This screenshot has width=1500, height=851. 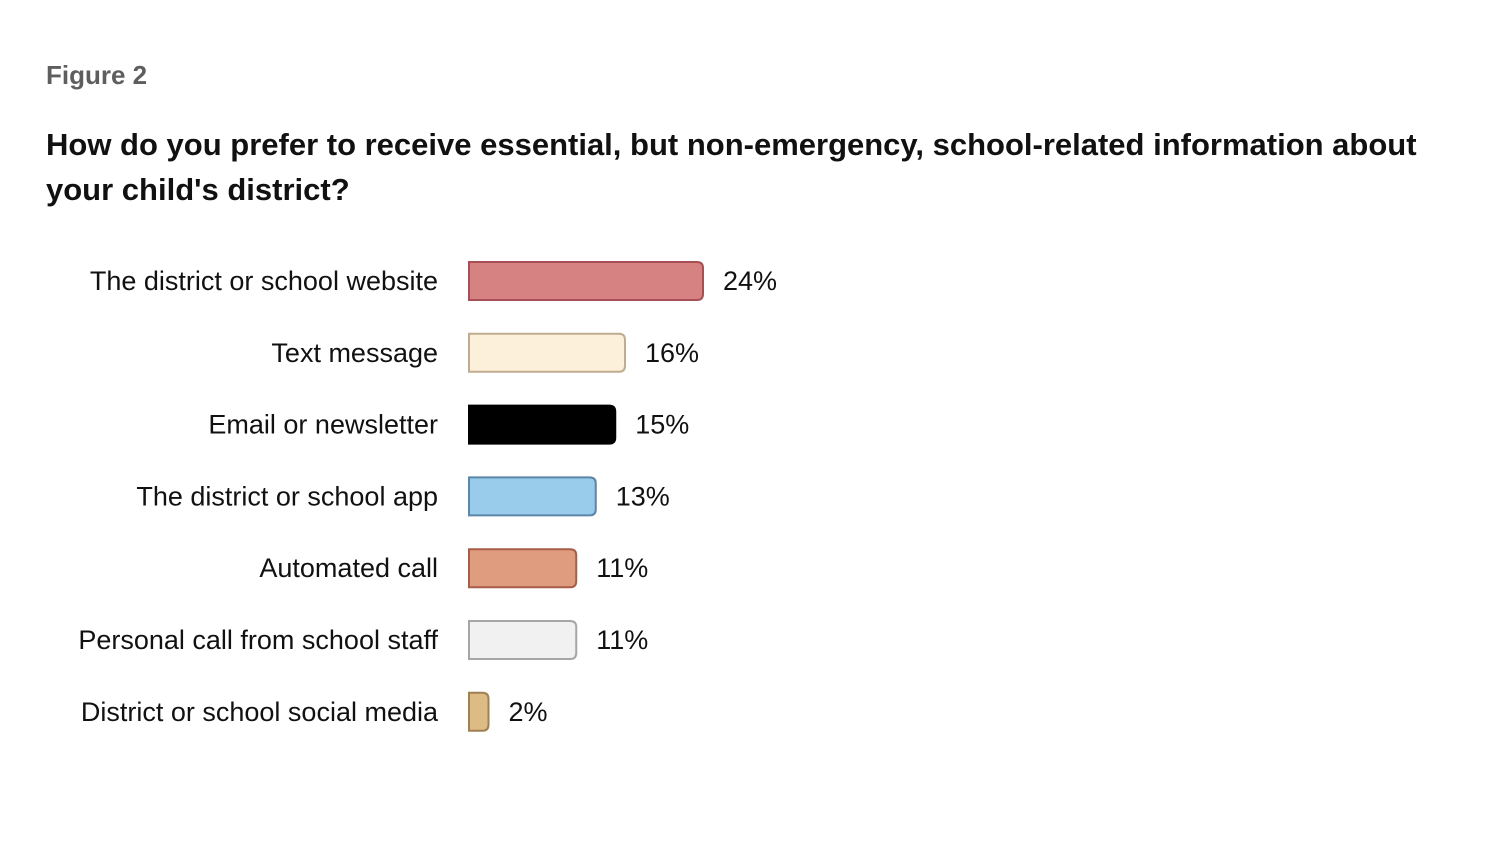 What do you see at coordinates (750, 281) in the screenshot?
I see `value-label: 24%` at bounding box center [750, 281].